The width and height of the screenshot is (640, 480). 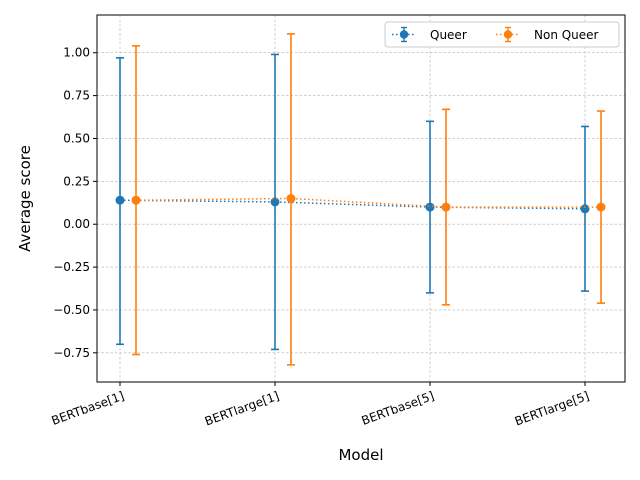 I want to click on y-tick-label: −0.25, so click(x=71, y=267).